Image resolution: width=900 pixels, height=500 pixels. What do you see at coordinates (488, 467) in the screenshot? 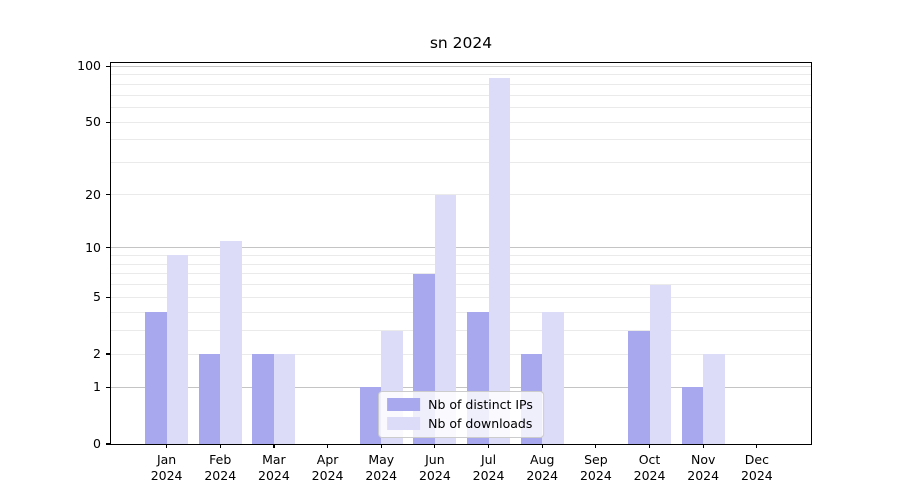
I see `x-tick-label: Jul 2024` at bounding box center [488, 467].